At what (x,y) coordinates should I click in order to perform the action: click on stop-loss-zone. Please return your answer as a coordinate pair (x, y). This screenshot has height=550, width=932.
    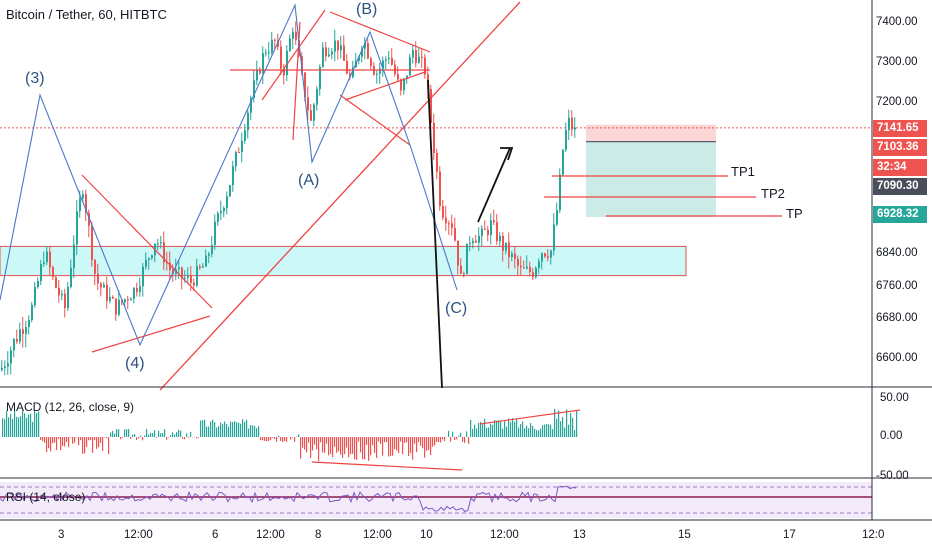
    Looking at the image, I should click on (651, 133).